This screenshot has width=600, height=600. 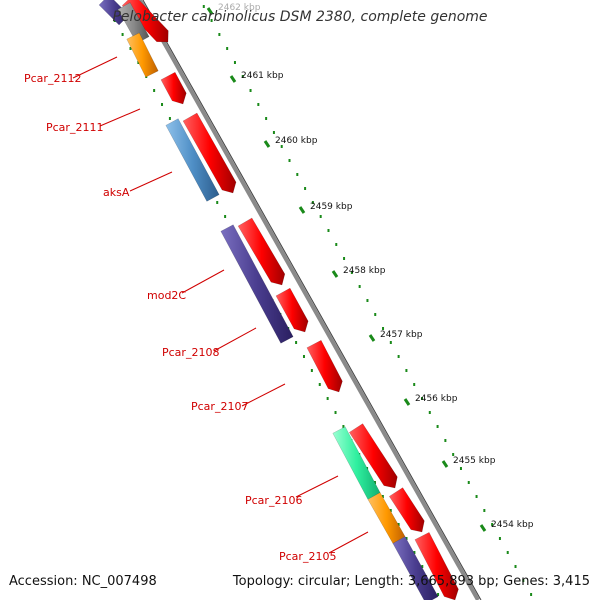 I want to click on tick-label: 2458 kbp, so click(x=364, y=271).